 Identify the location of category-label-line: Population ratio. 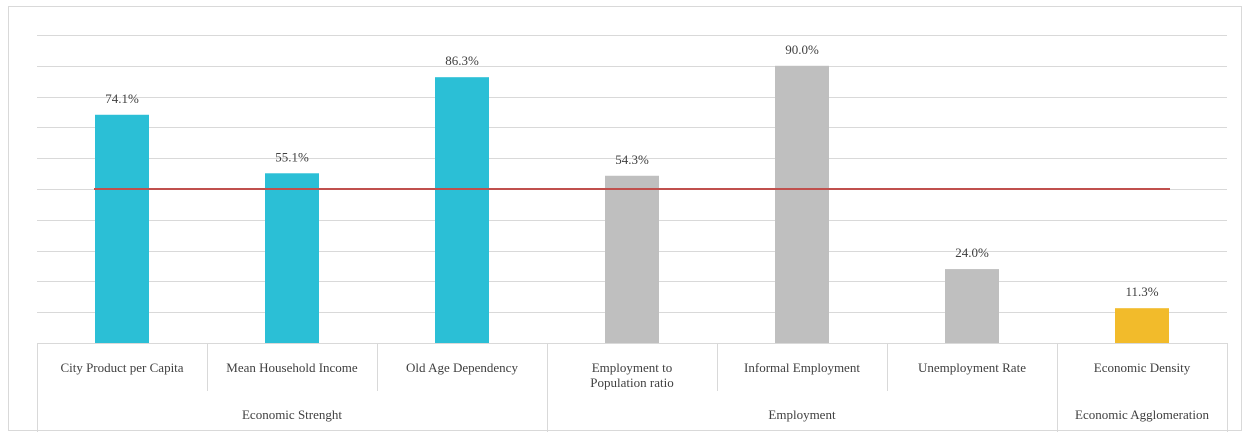
(631, 382).